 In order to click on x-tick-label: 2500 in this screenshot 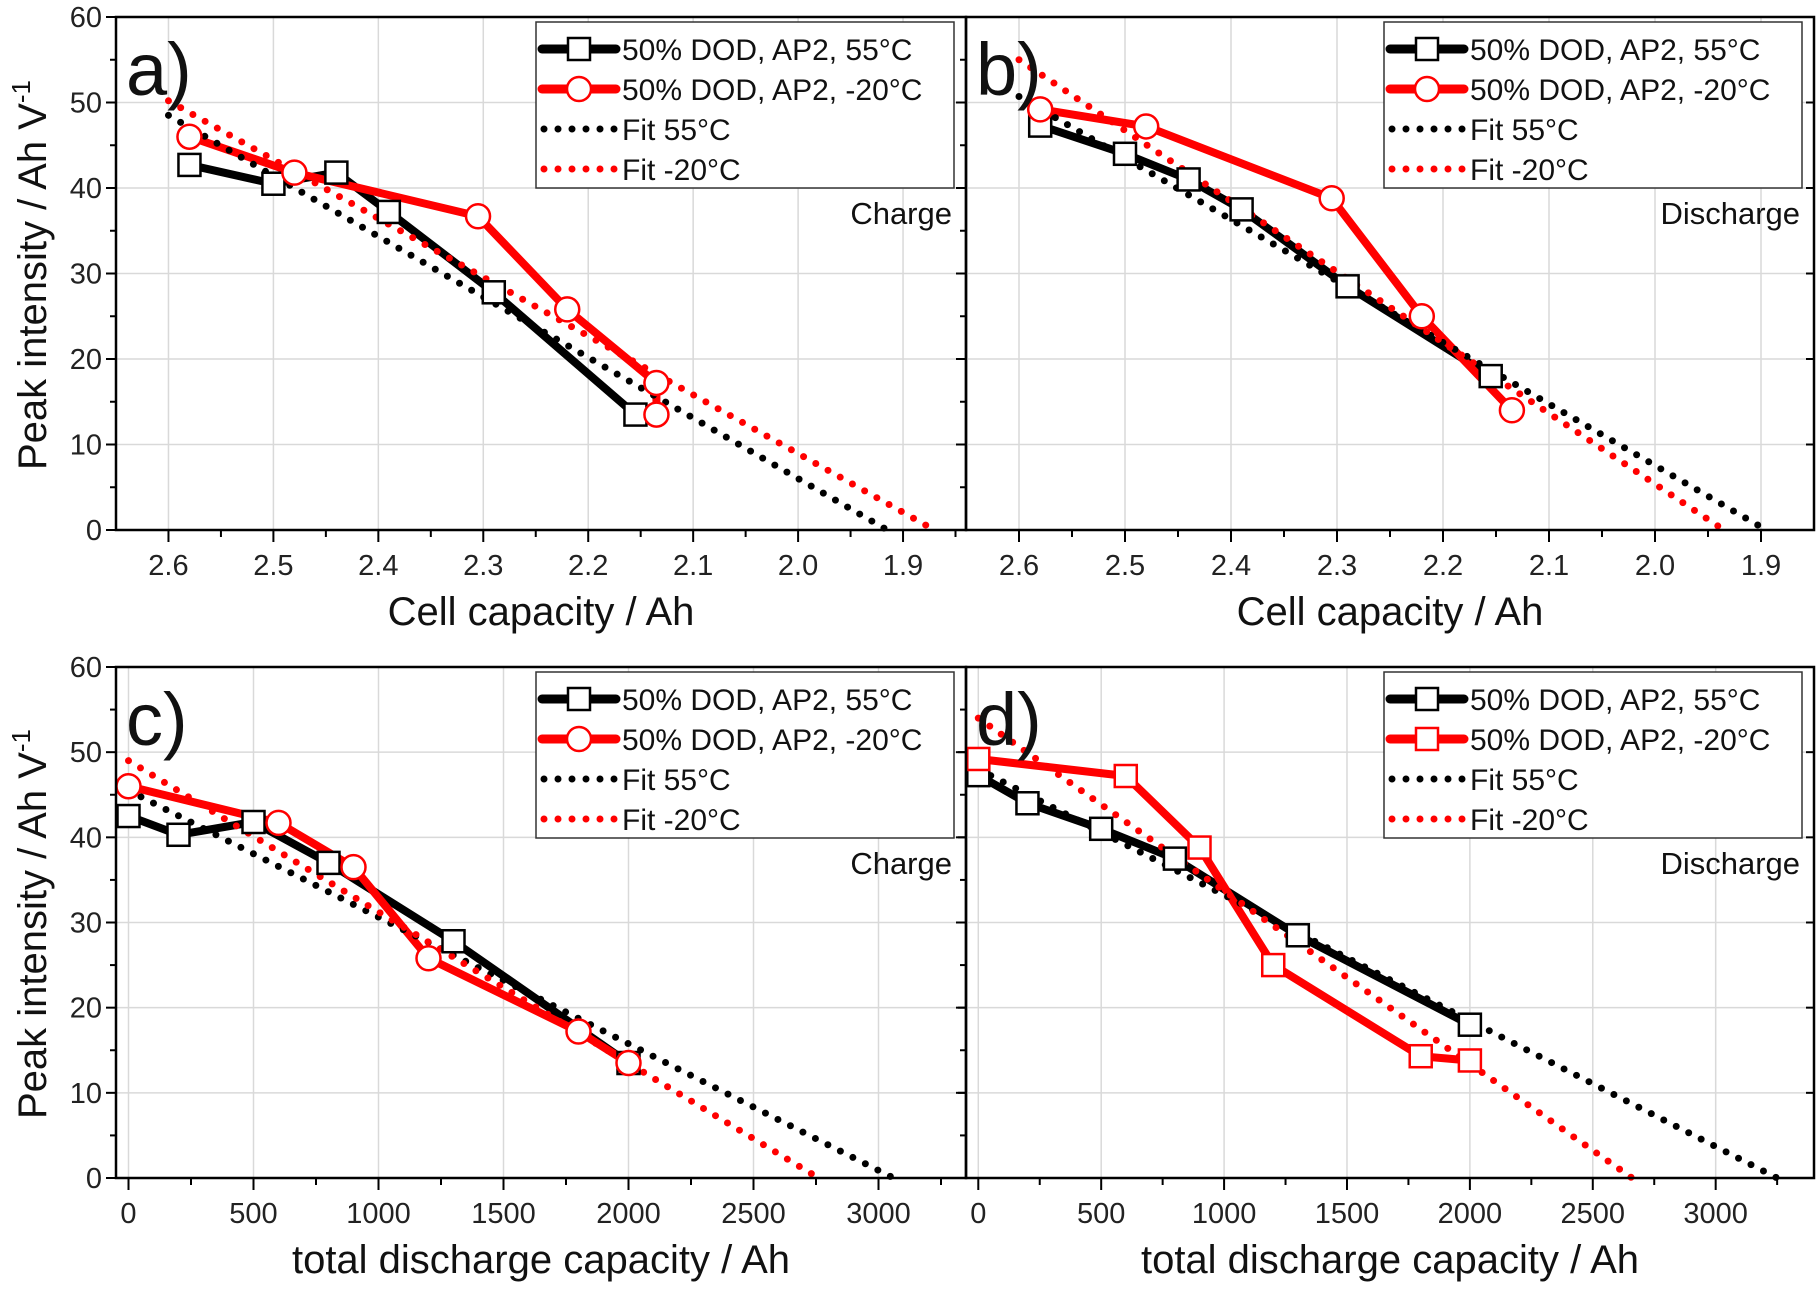, I will do `click(753, 1214)`.